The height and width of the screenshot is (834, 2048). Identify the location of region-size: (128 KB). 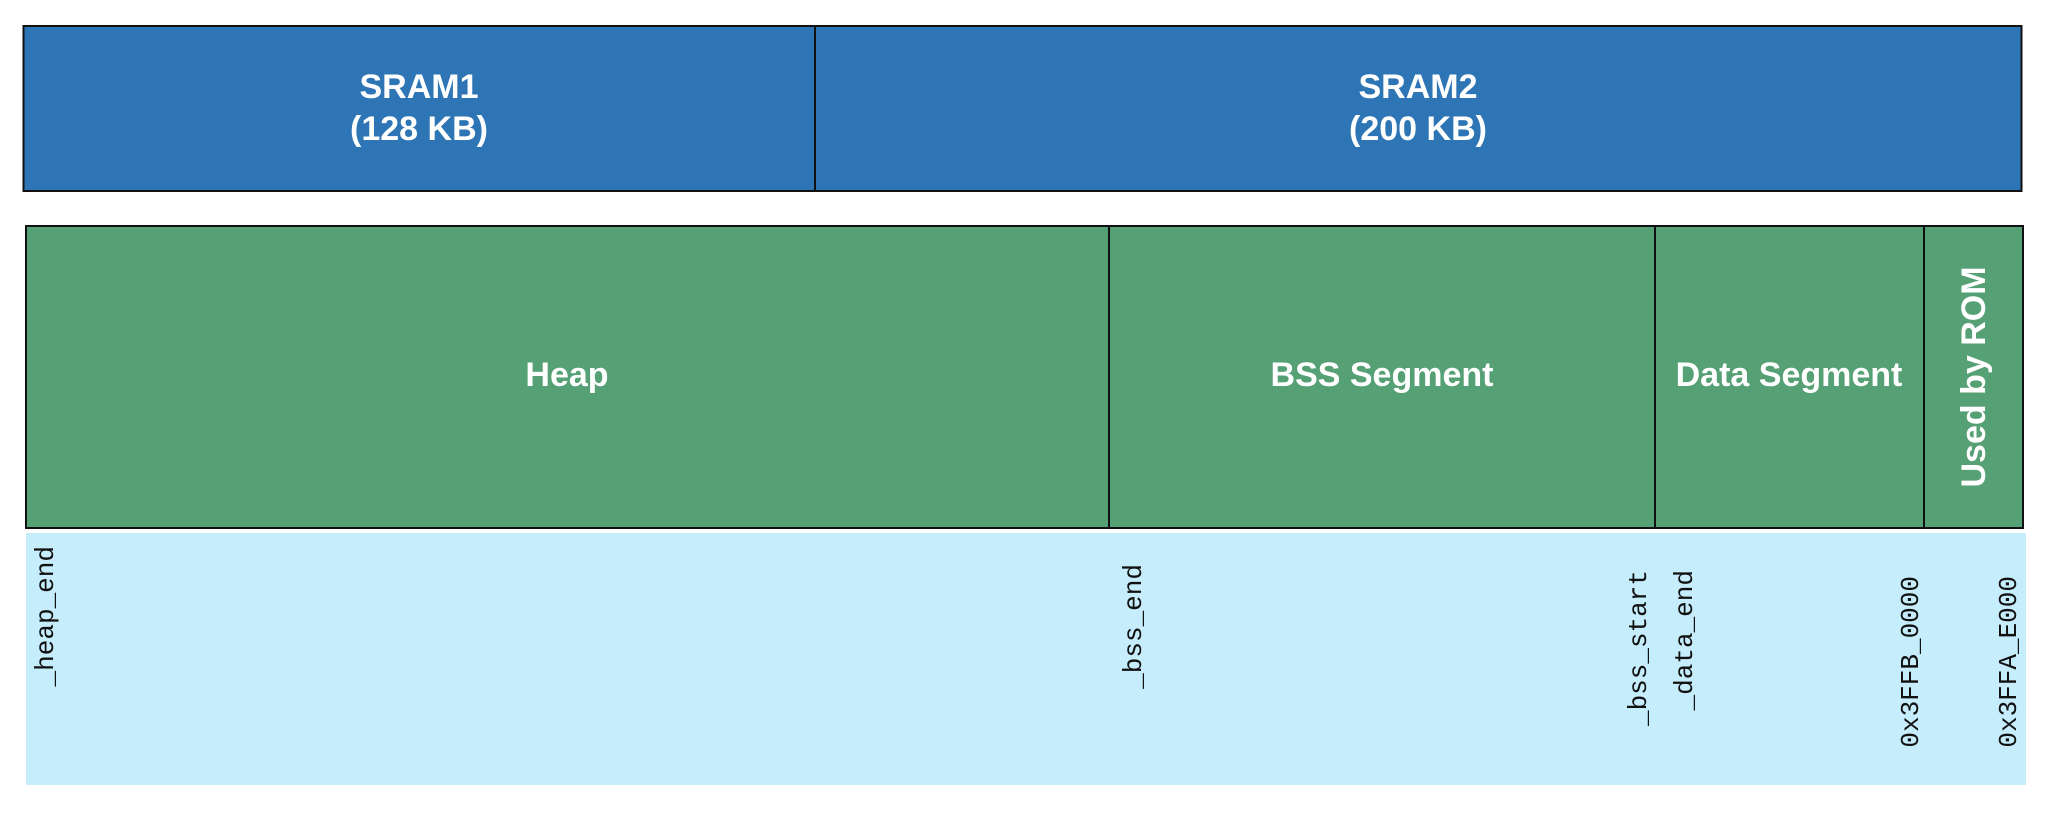
(419, 129).